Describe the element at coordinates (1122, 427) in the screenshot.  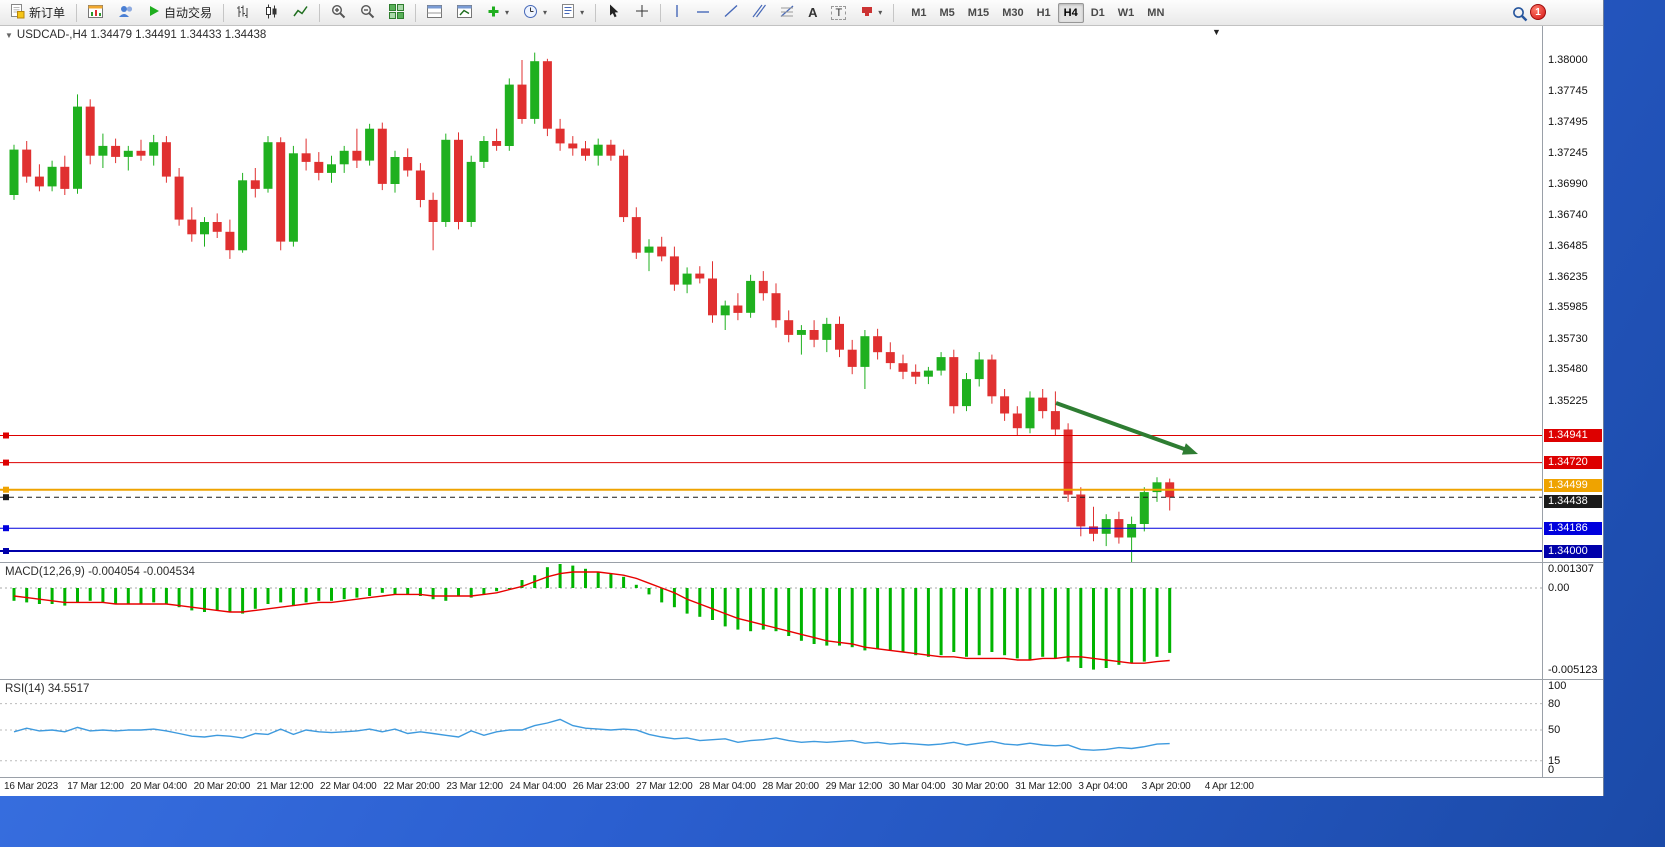
I see `trend-arrow-line` at that location.